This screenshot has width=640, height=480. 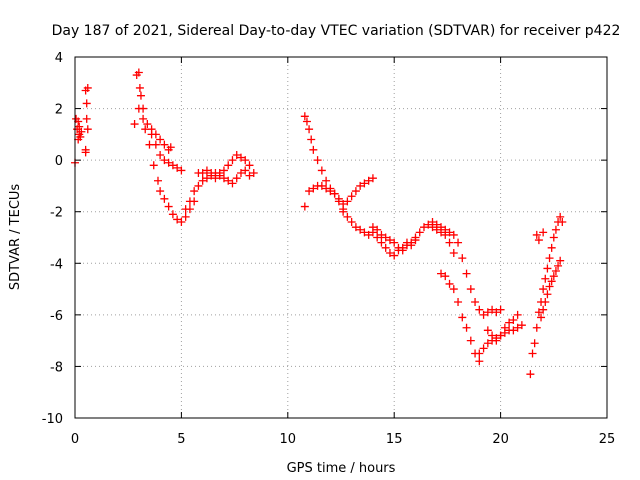 What do you see at coordinates (59, 58) in the screenshot?
I see `y-tick-label: 4` at bounding box center [59, 58].